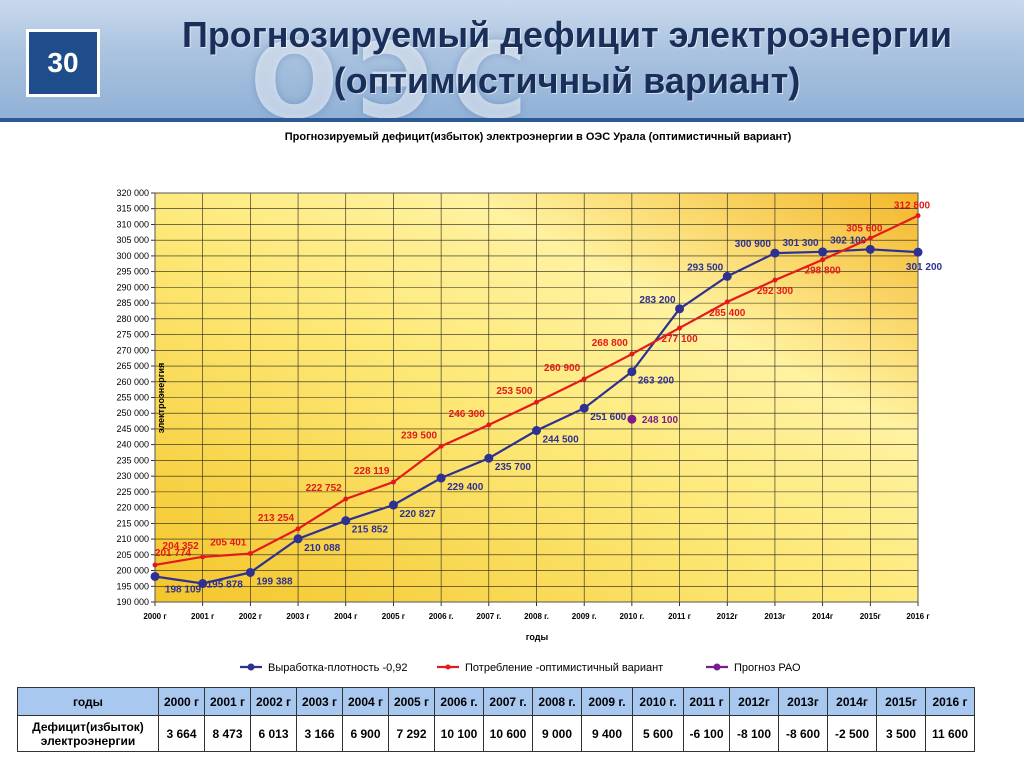 This screenshot has height=768, width=1024. I want to click on series-2-data-label: 248 100, so click(660, 420).